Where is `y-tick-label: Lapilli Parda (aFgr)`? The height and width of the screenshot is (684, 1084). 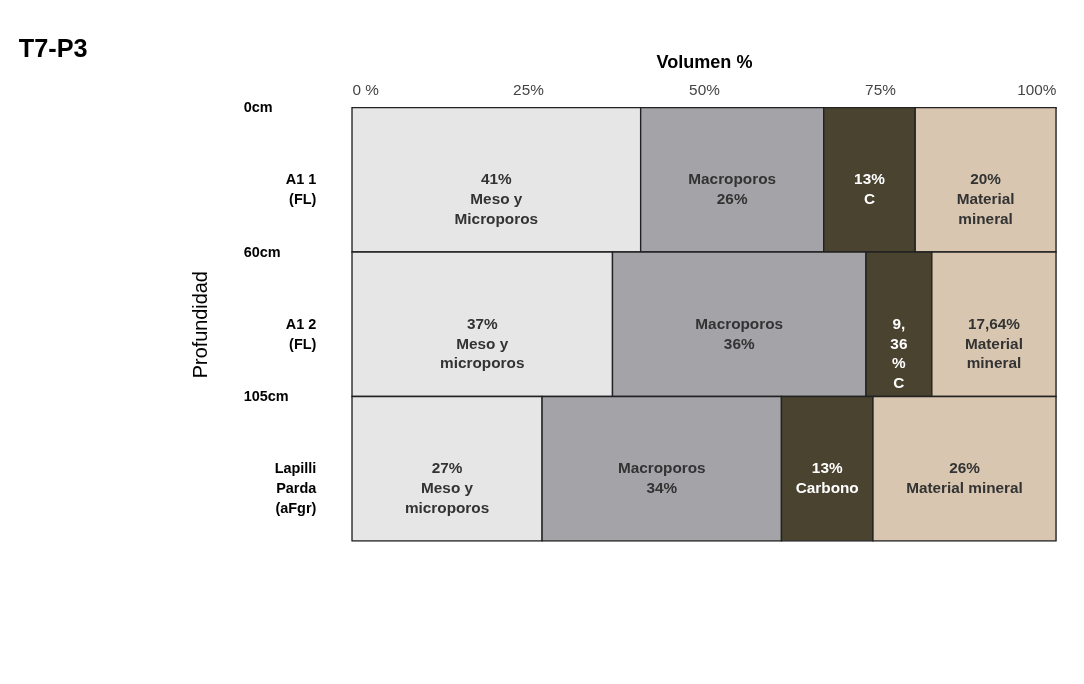 y-tick-label: Lapilli Parda (aFgr) is located at coordinates (296, 488).